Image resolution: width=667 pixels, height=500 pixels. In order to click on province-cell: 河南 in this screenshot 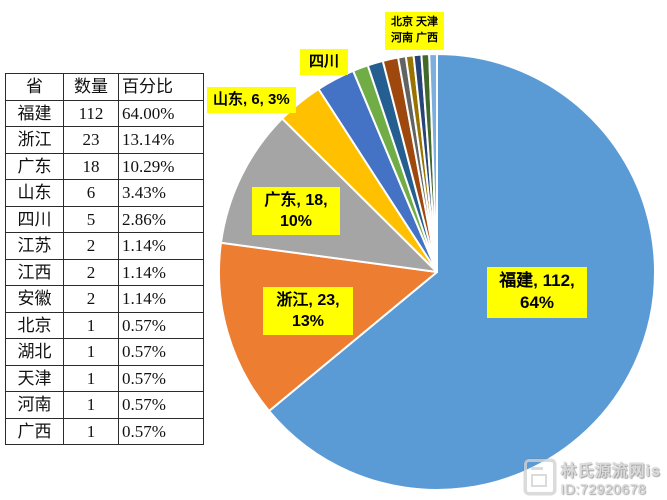, I will do `click(34, 405)`.